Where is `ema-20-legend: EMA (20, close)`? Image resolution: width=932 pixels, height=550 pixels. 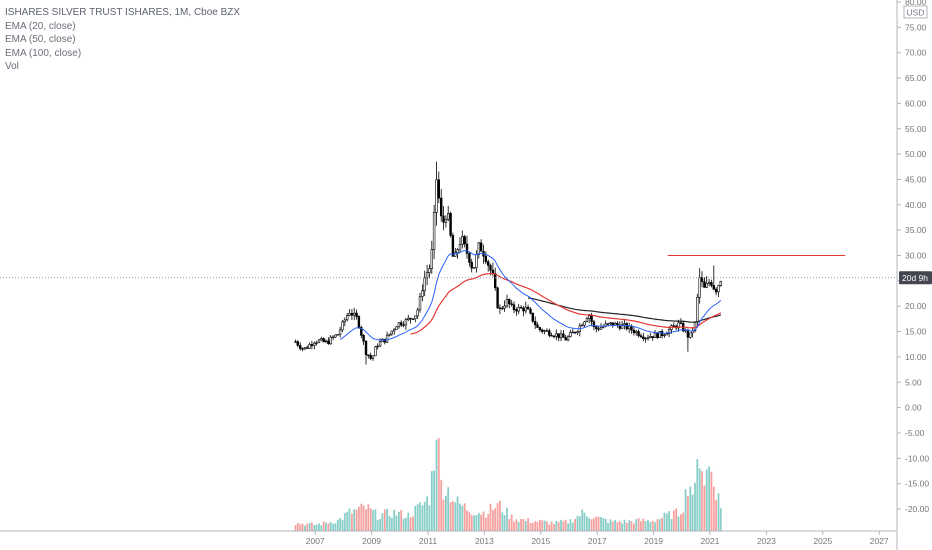 ema-20-legend: EMA (20, close) is located at coordinates (40, 26).